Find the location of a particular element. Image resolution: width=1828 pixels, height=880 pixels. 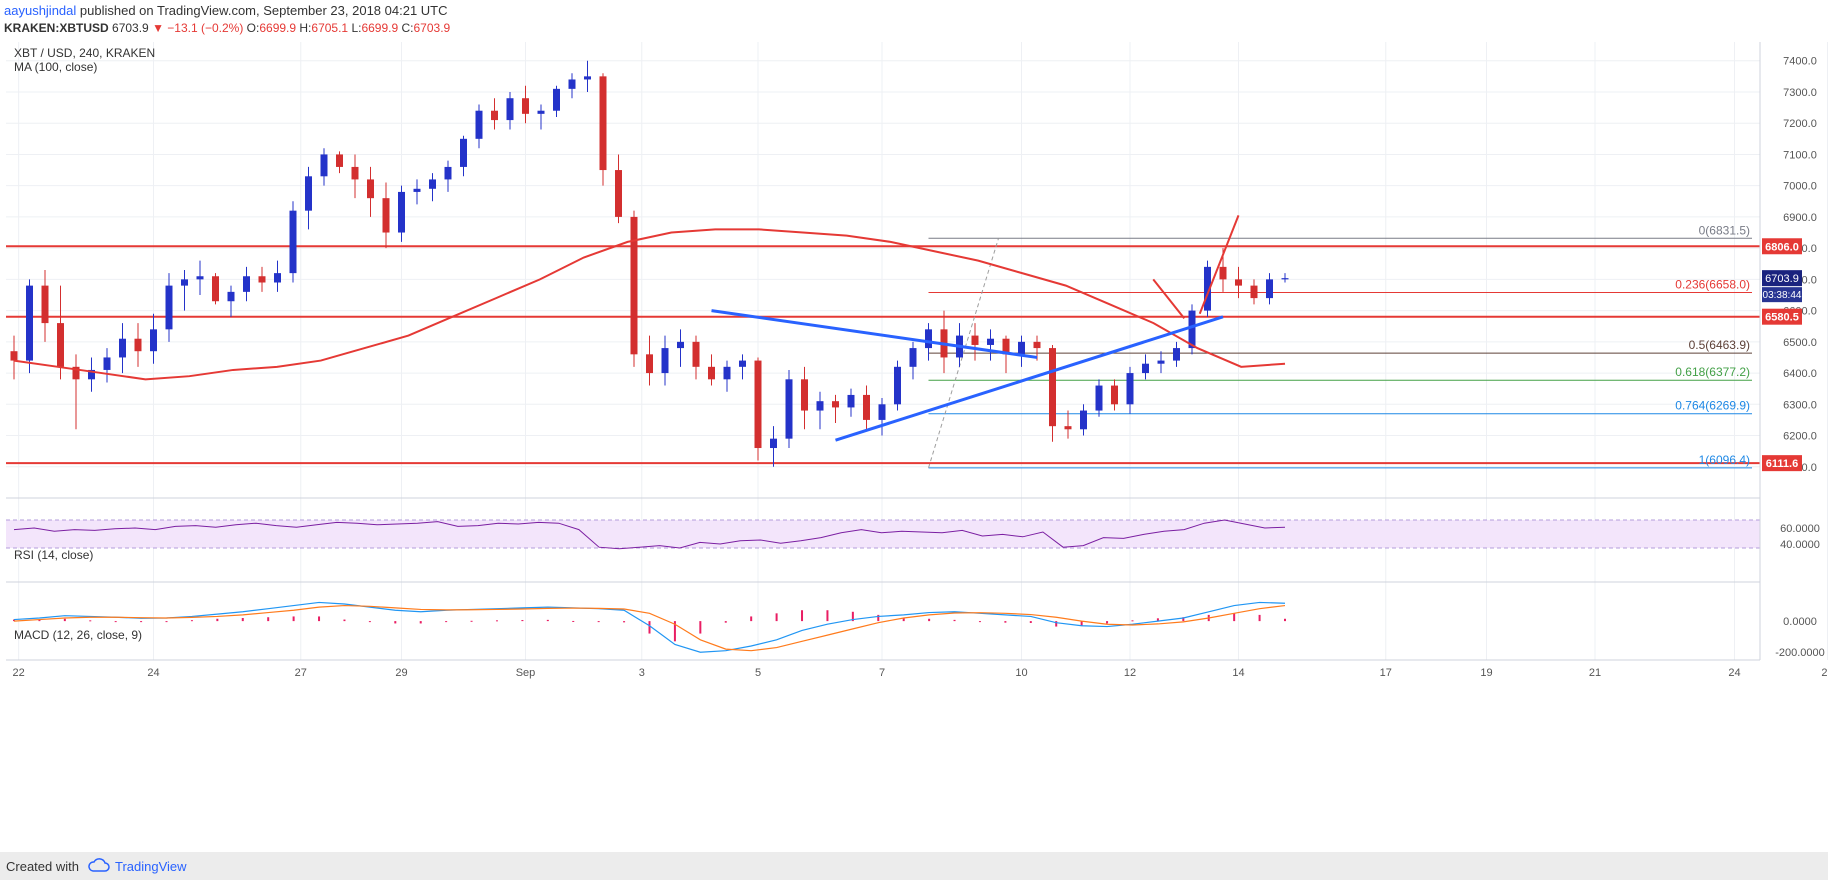

low-value: 6699.9 is located at coordinates (380, 28).